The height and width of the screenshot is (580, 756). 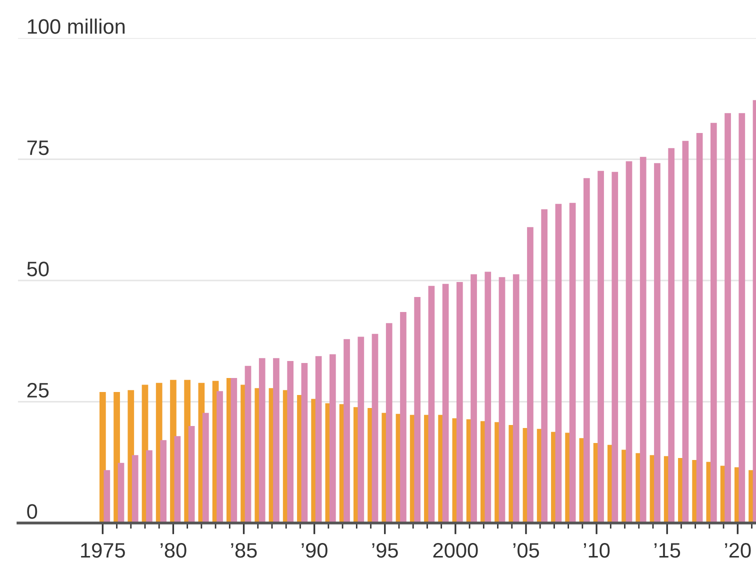 What do you see at coordinates (455, 550) in the screenshot?
I see `x-tick-label: 2000` at bounding box center [455, 550].